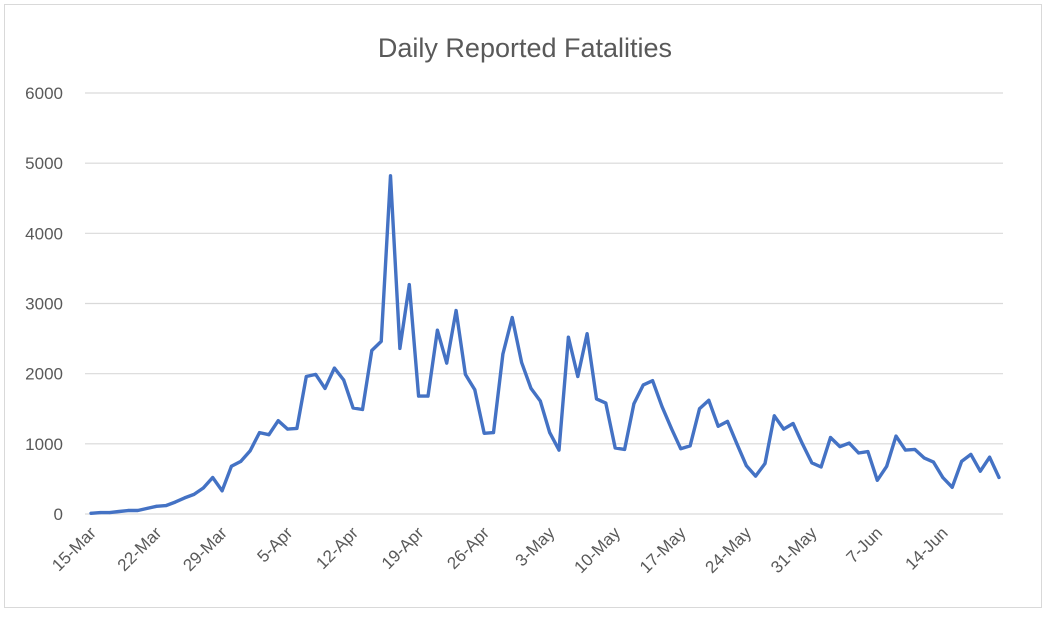  Describe the element at coordinates (44, 233) in the screenshot. I see `y-tick-label: 4000` at that location.